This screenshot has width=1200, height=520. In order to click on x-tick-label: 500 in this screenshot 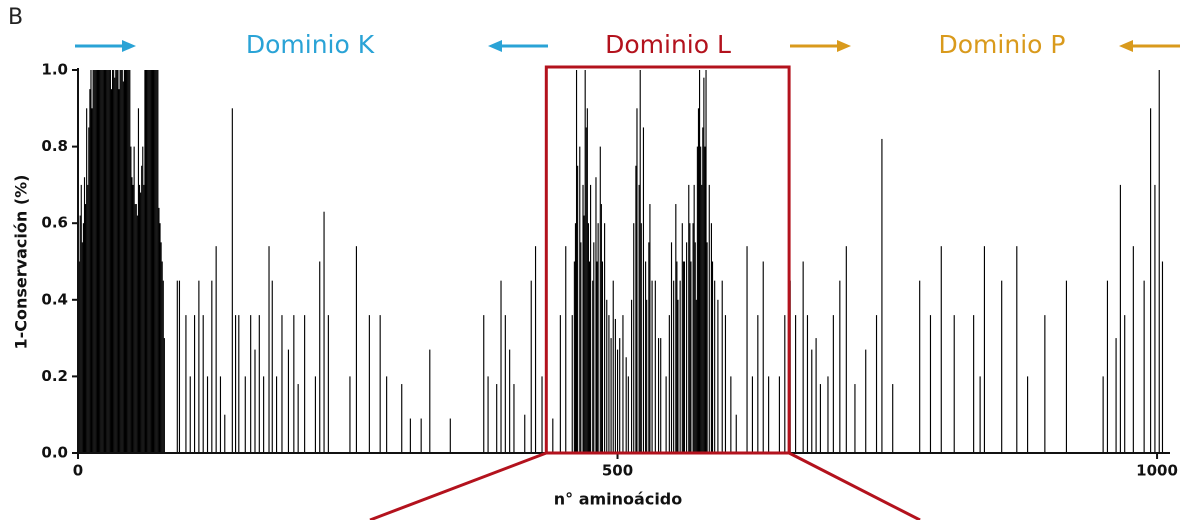, I will do `click(617, 471)`.